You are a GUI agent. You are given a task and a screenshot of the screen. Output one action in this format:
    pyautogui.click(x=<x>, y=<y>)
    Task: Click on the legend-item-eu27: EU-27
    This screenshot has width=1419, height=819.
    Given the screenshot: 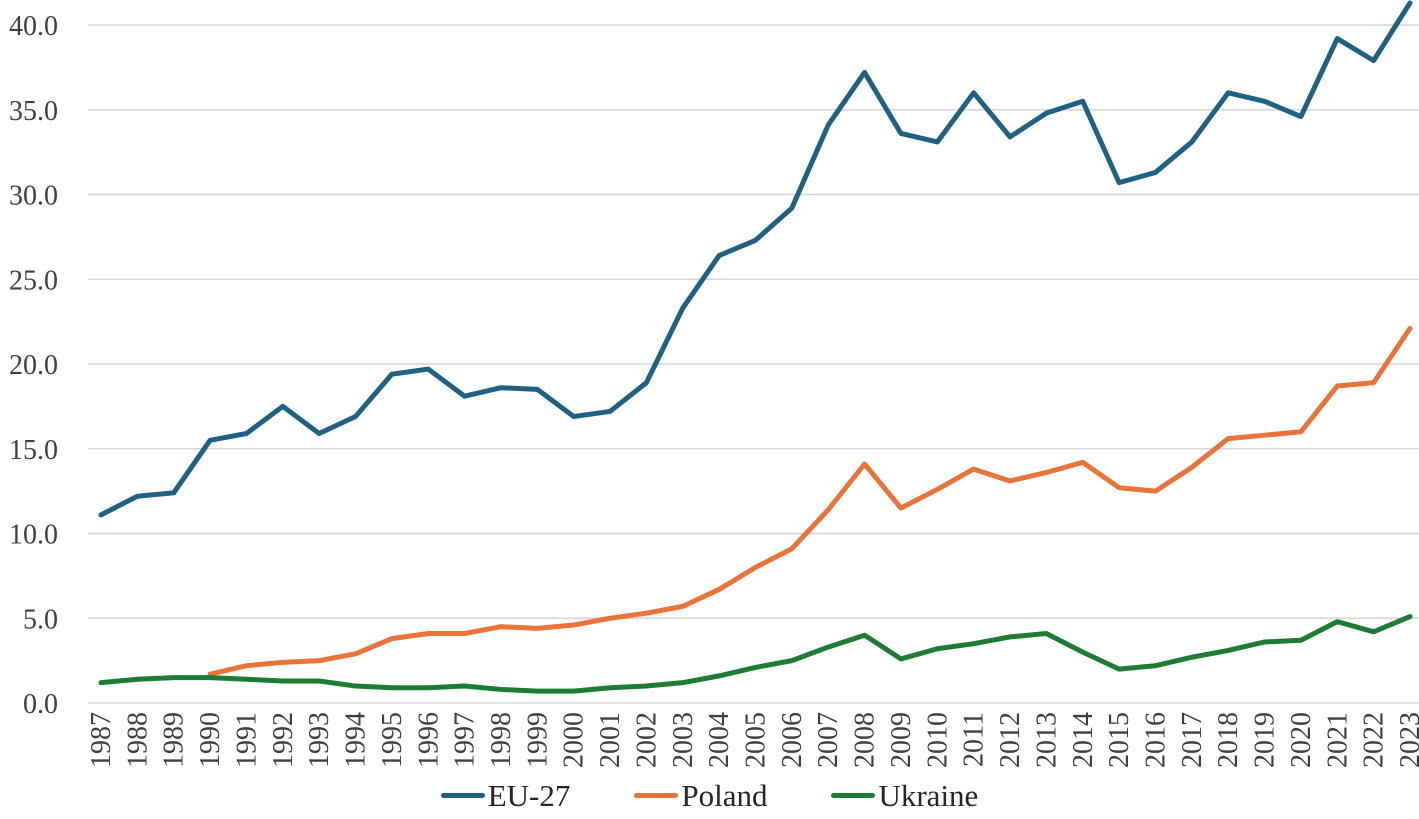 What is the action you would take?
    pyautogui.click(x=505, y=795)
    